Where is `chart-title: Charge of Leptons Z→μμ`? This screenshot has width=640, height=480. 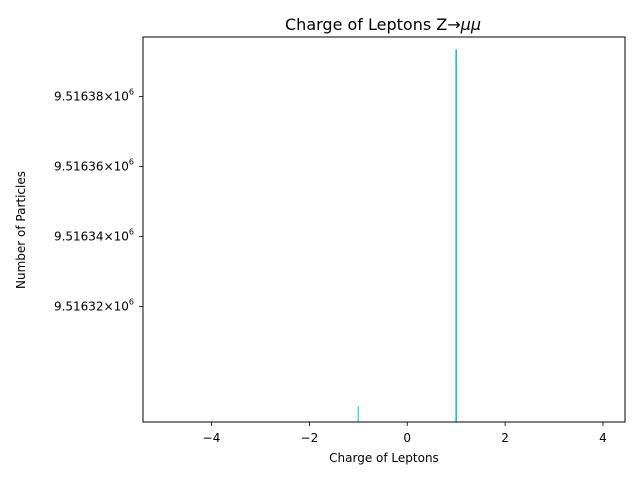
chart-title: Charge of Leptons Z→μμ is located at coordinates (383, 24).